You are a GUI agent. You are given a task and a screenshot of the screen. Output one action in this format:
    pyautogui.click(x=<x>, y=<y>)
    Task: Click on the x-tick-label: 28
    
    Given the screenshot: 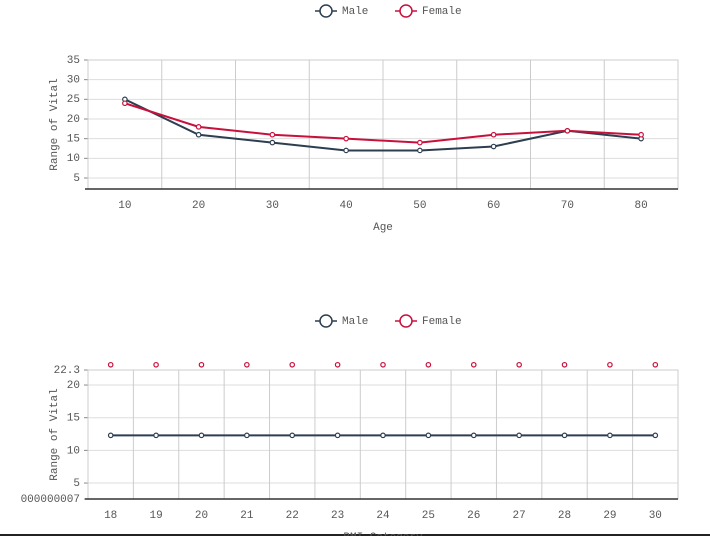 What is the action you would take?
    pyautogui.click(x=564, y=516)
    